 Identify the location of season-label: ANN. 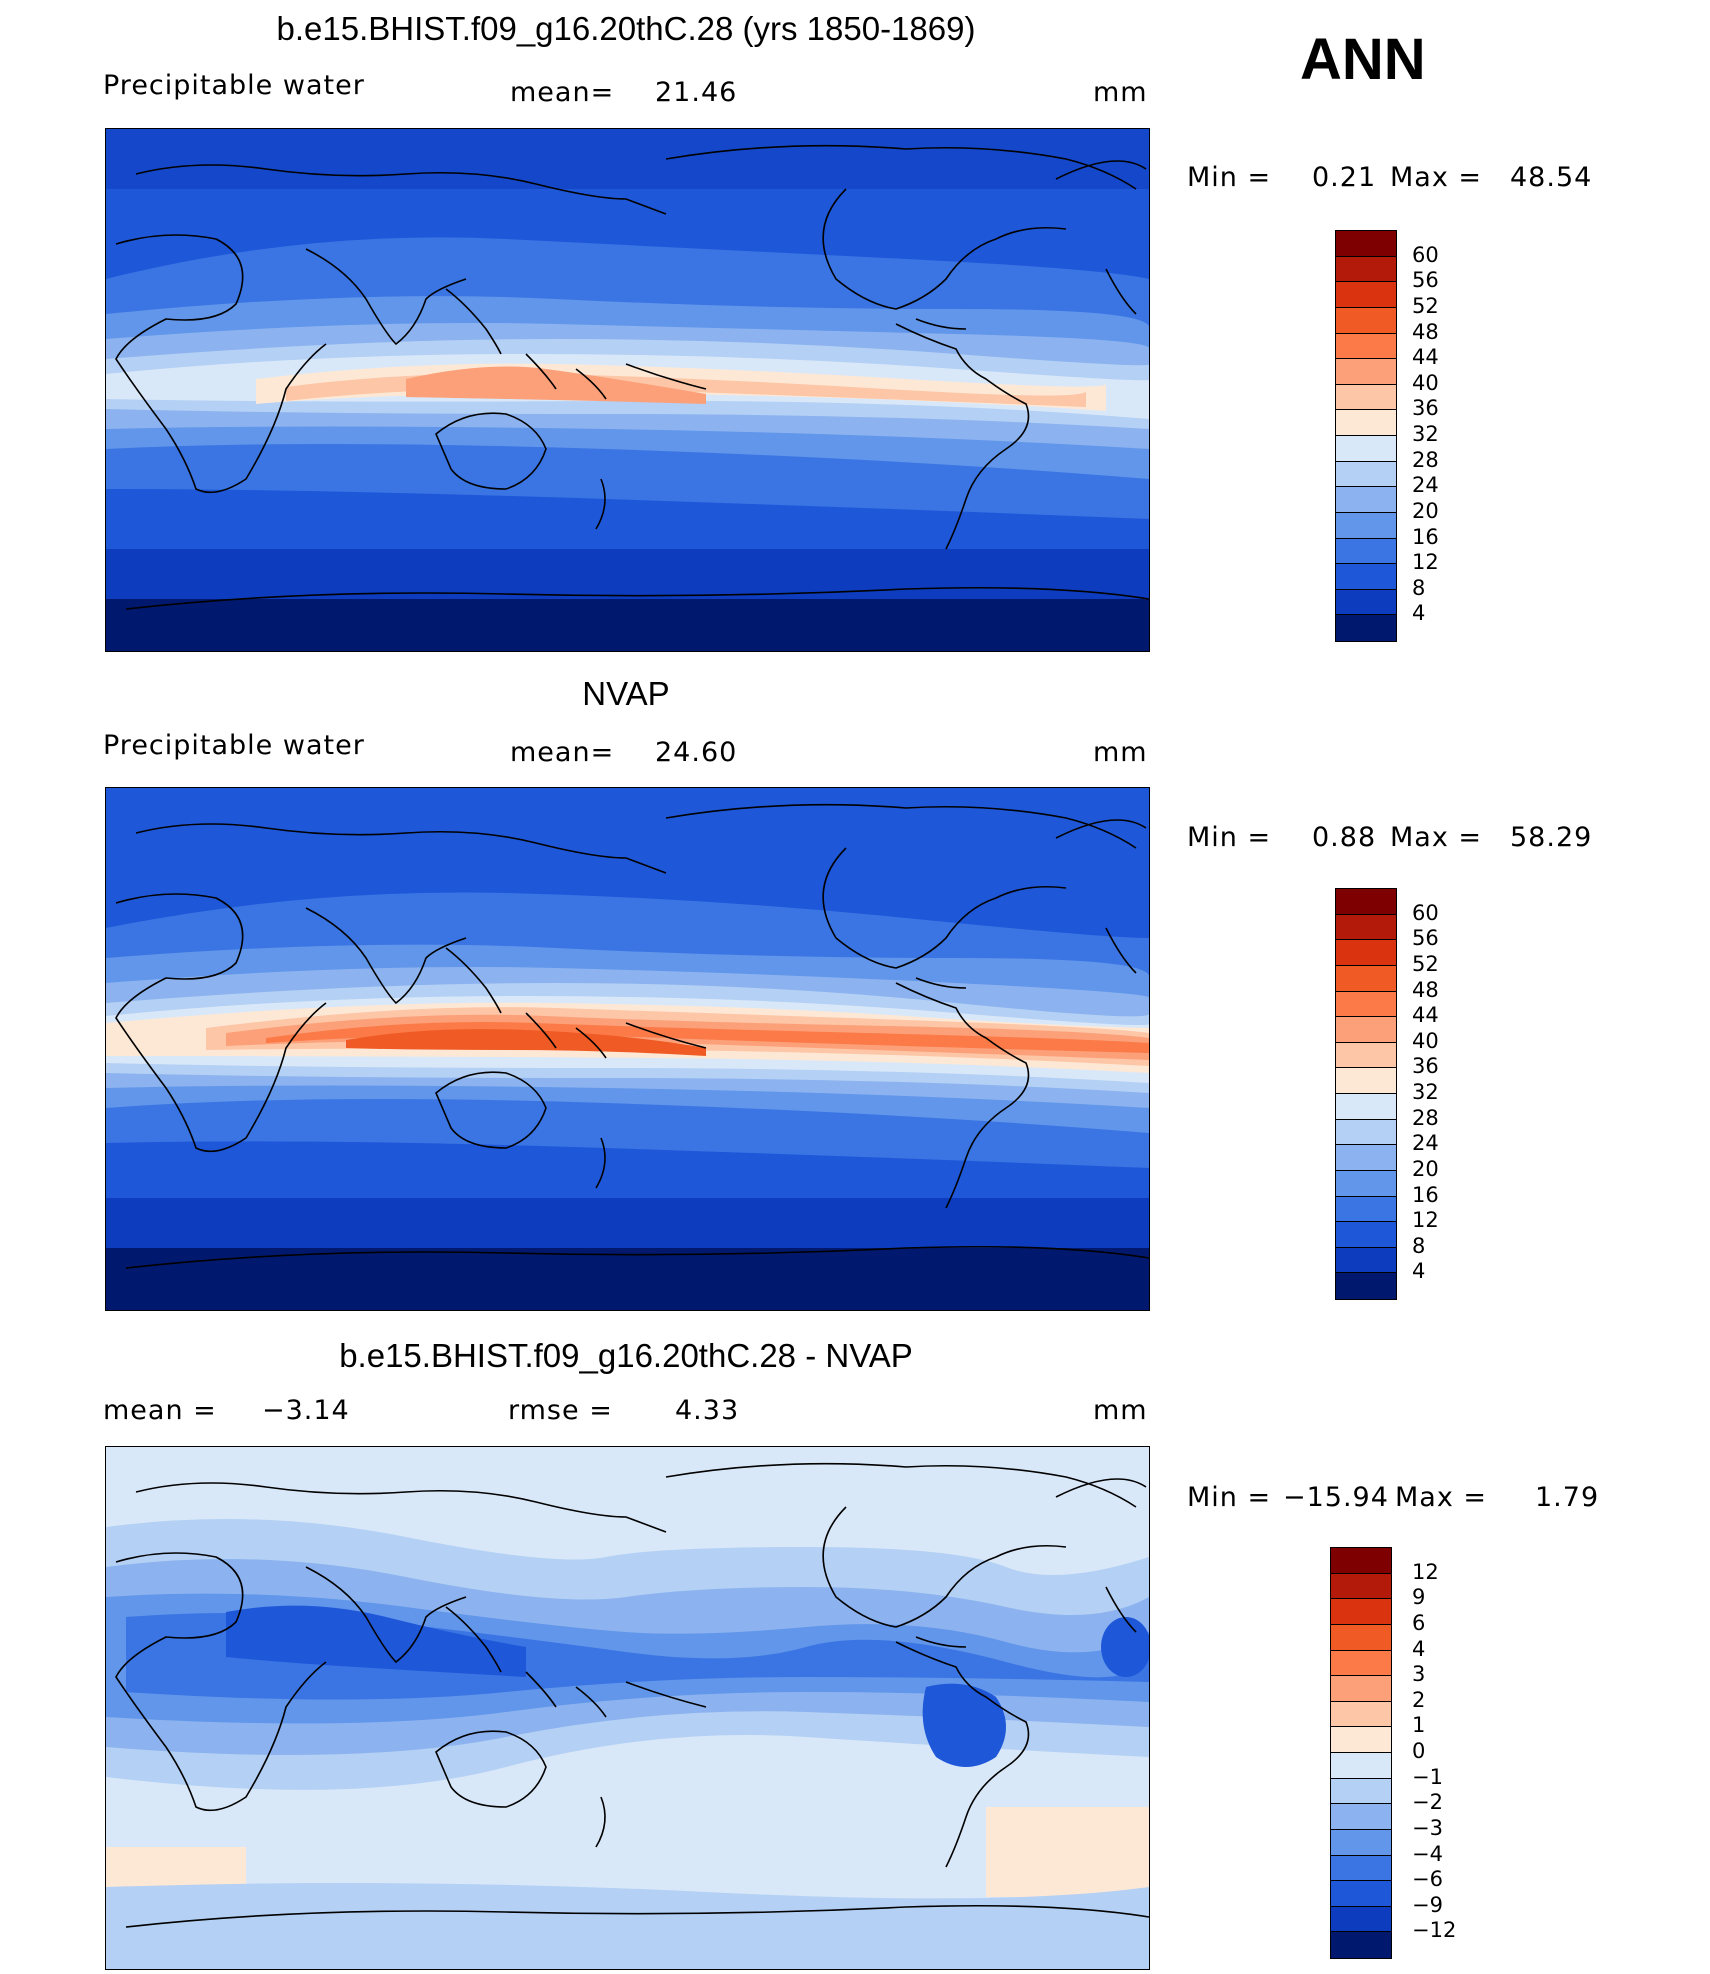
(1363, 59).